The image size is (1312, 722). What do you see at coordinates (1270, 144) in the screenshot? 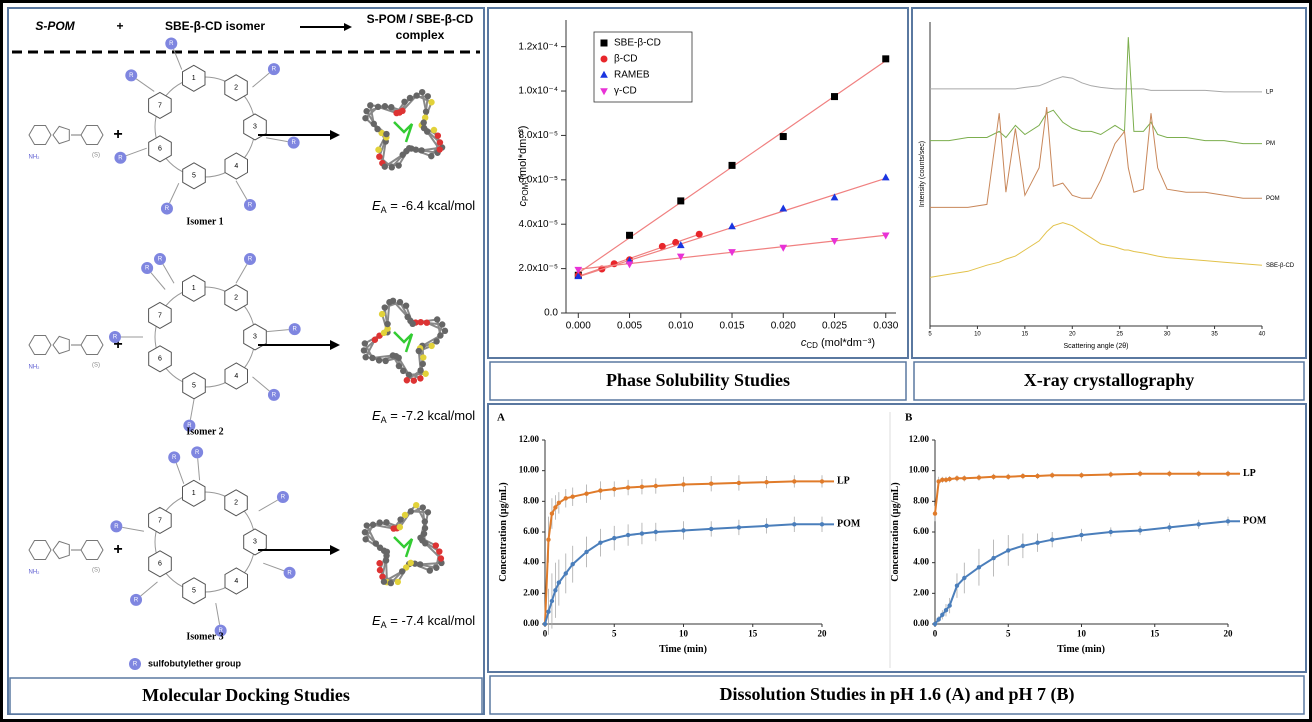
I see `series-label: PM` at bounding box center [1270, 144].